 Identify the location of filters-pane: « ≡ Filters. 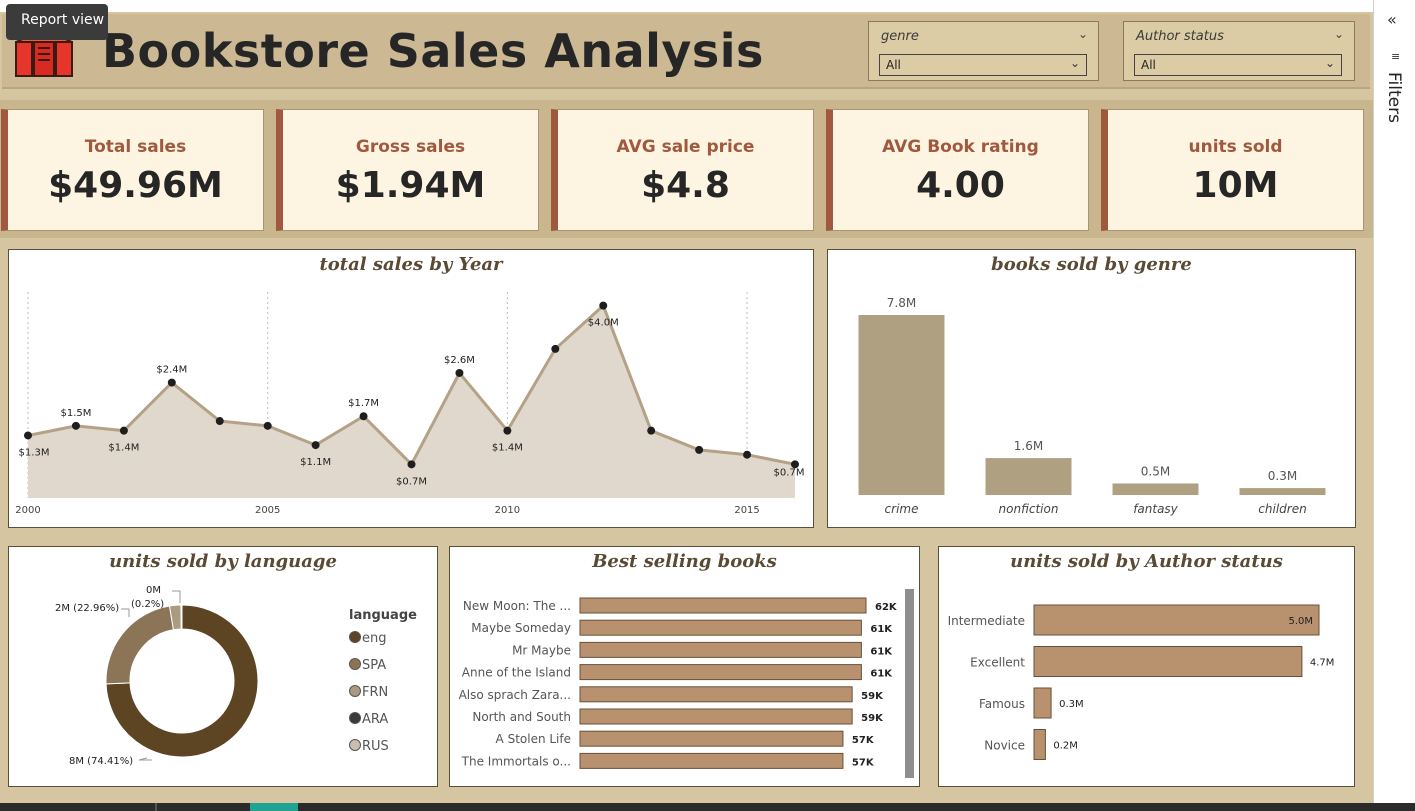
(1394, 401).